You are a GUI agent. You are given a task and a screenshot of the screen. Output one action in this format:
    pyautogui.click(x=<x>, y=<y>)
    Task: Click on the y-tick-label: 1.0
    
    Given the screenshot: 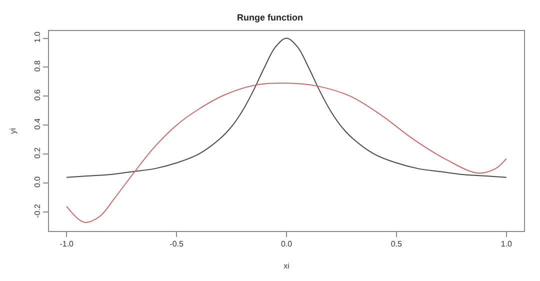 What is the action you would take?
    pyautogui.click(x=37, y=36)
    